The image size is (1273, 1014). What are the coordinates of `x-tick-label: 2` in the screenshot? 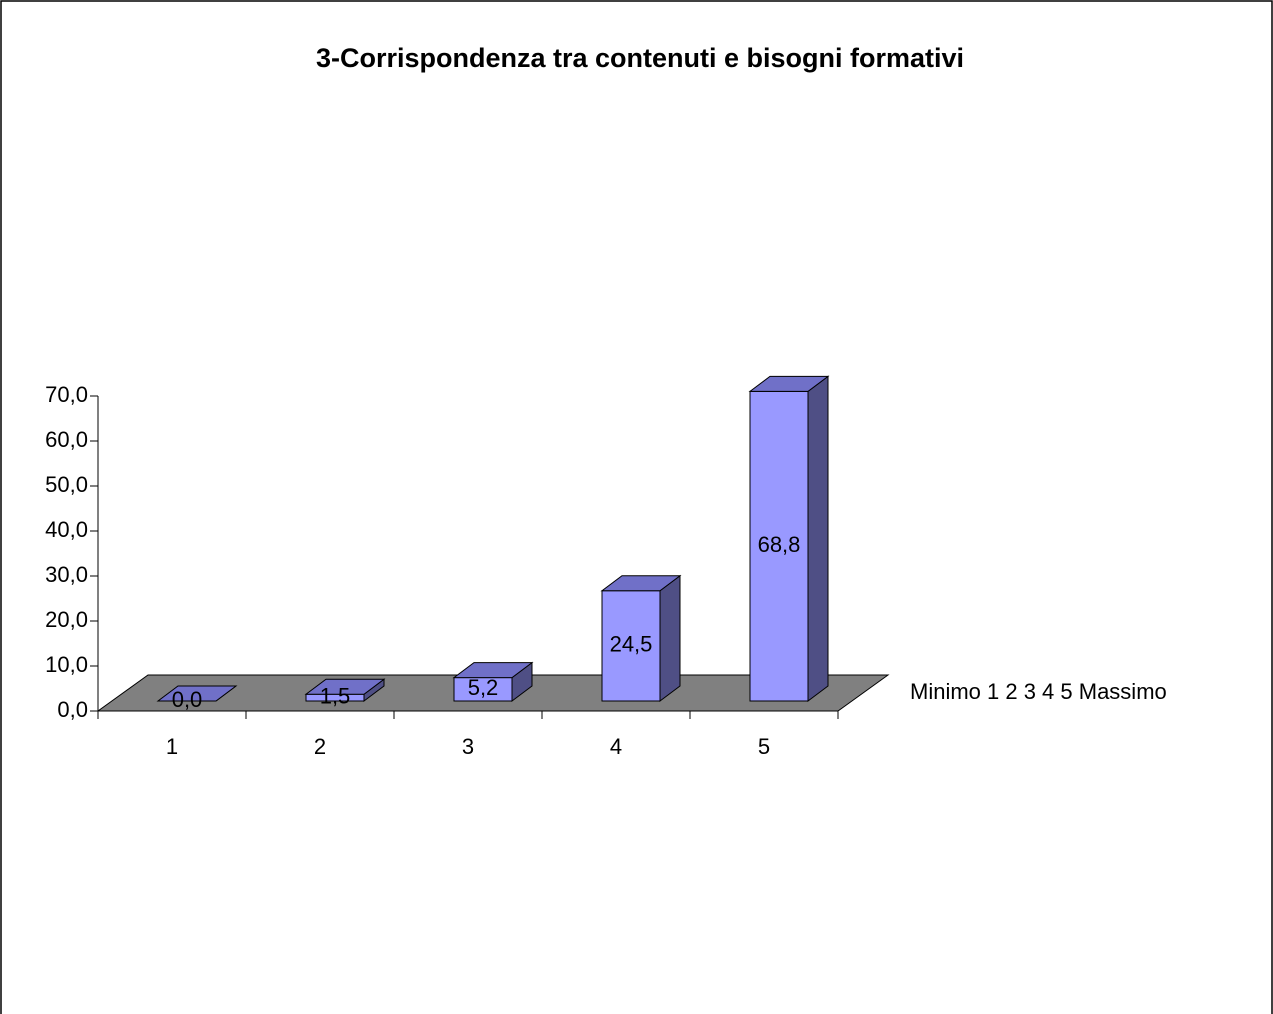 It's located at (320, 746).